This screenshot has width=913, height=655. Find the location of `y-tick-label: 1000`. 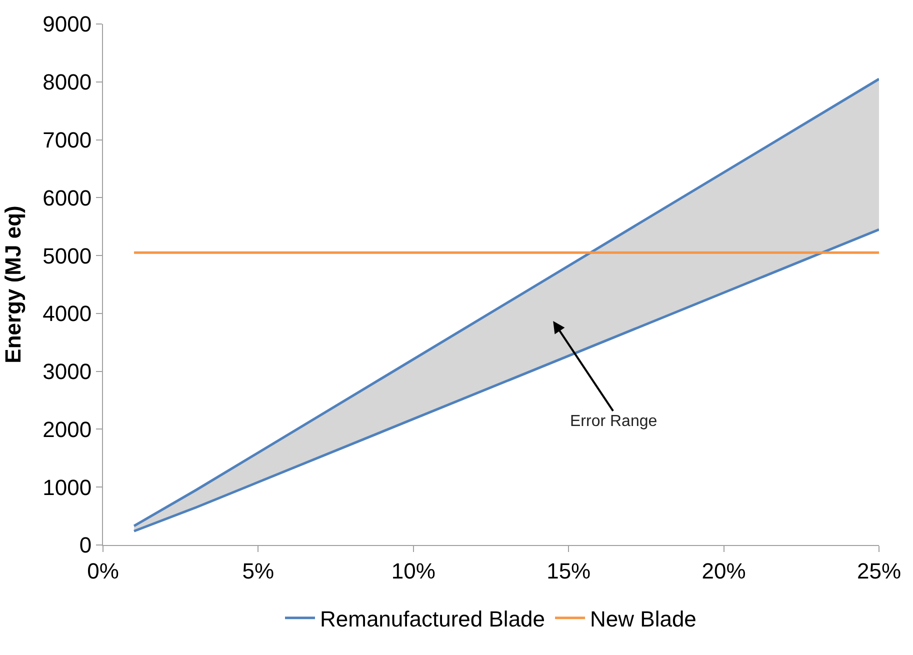

y-tick-label: 1000 is located at coordinates (67, 487).